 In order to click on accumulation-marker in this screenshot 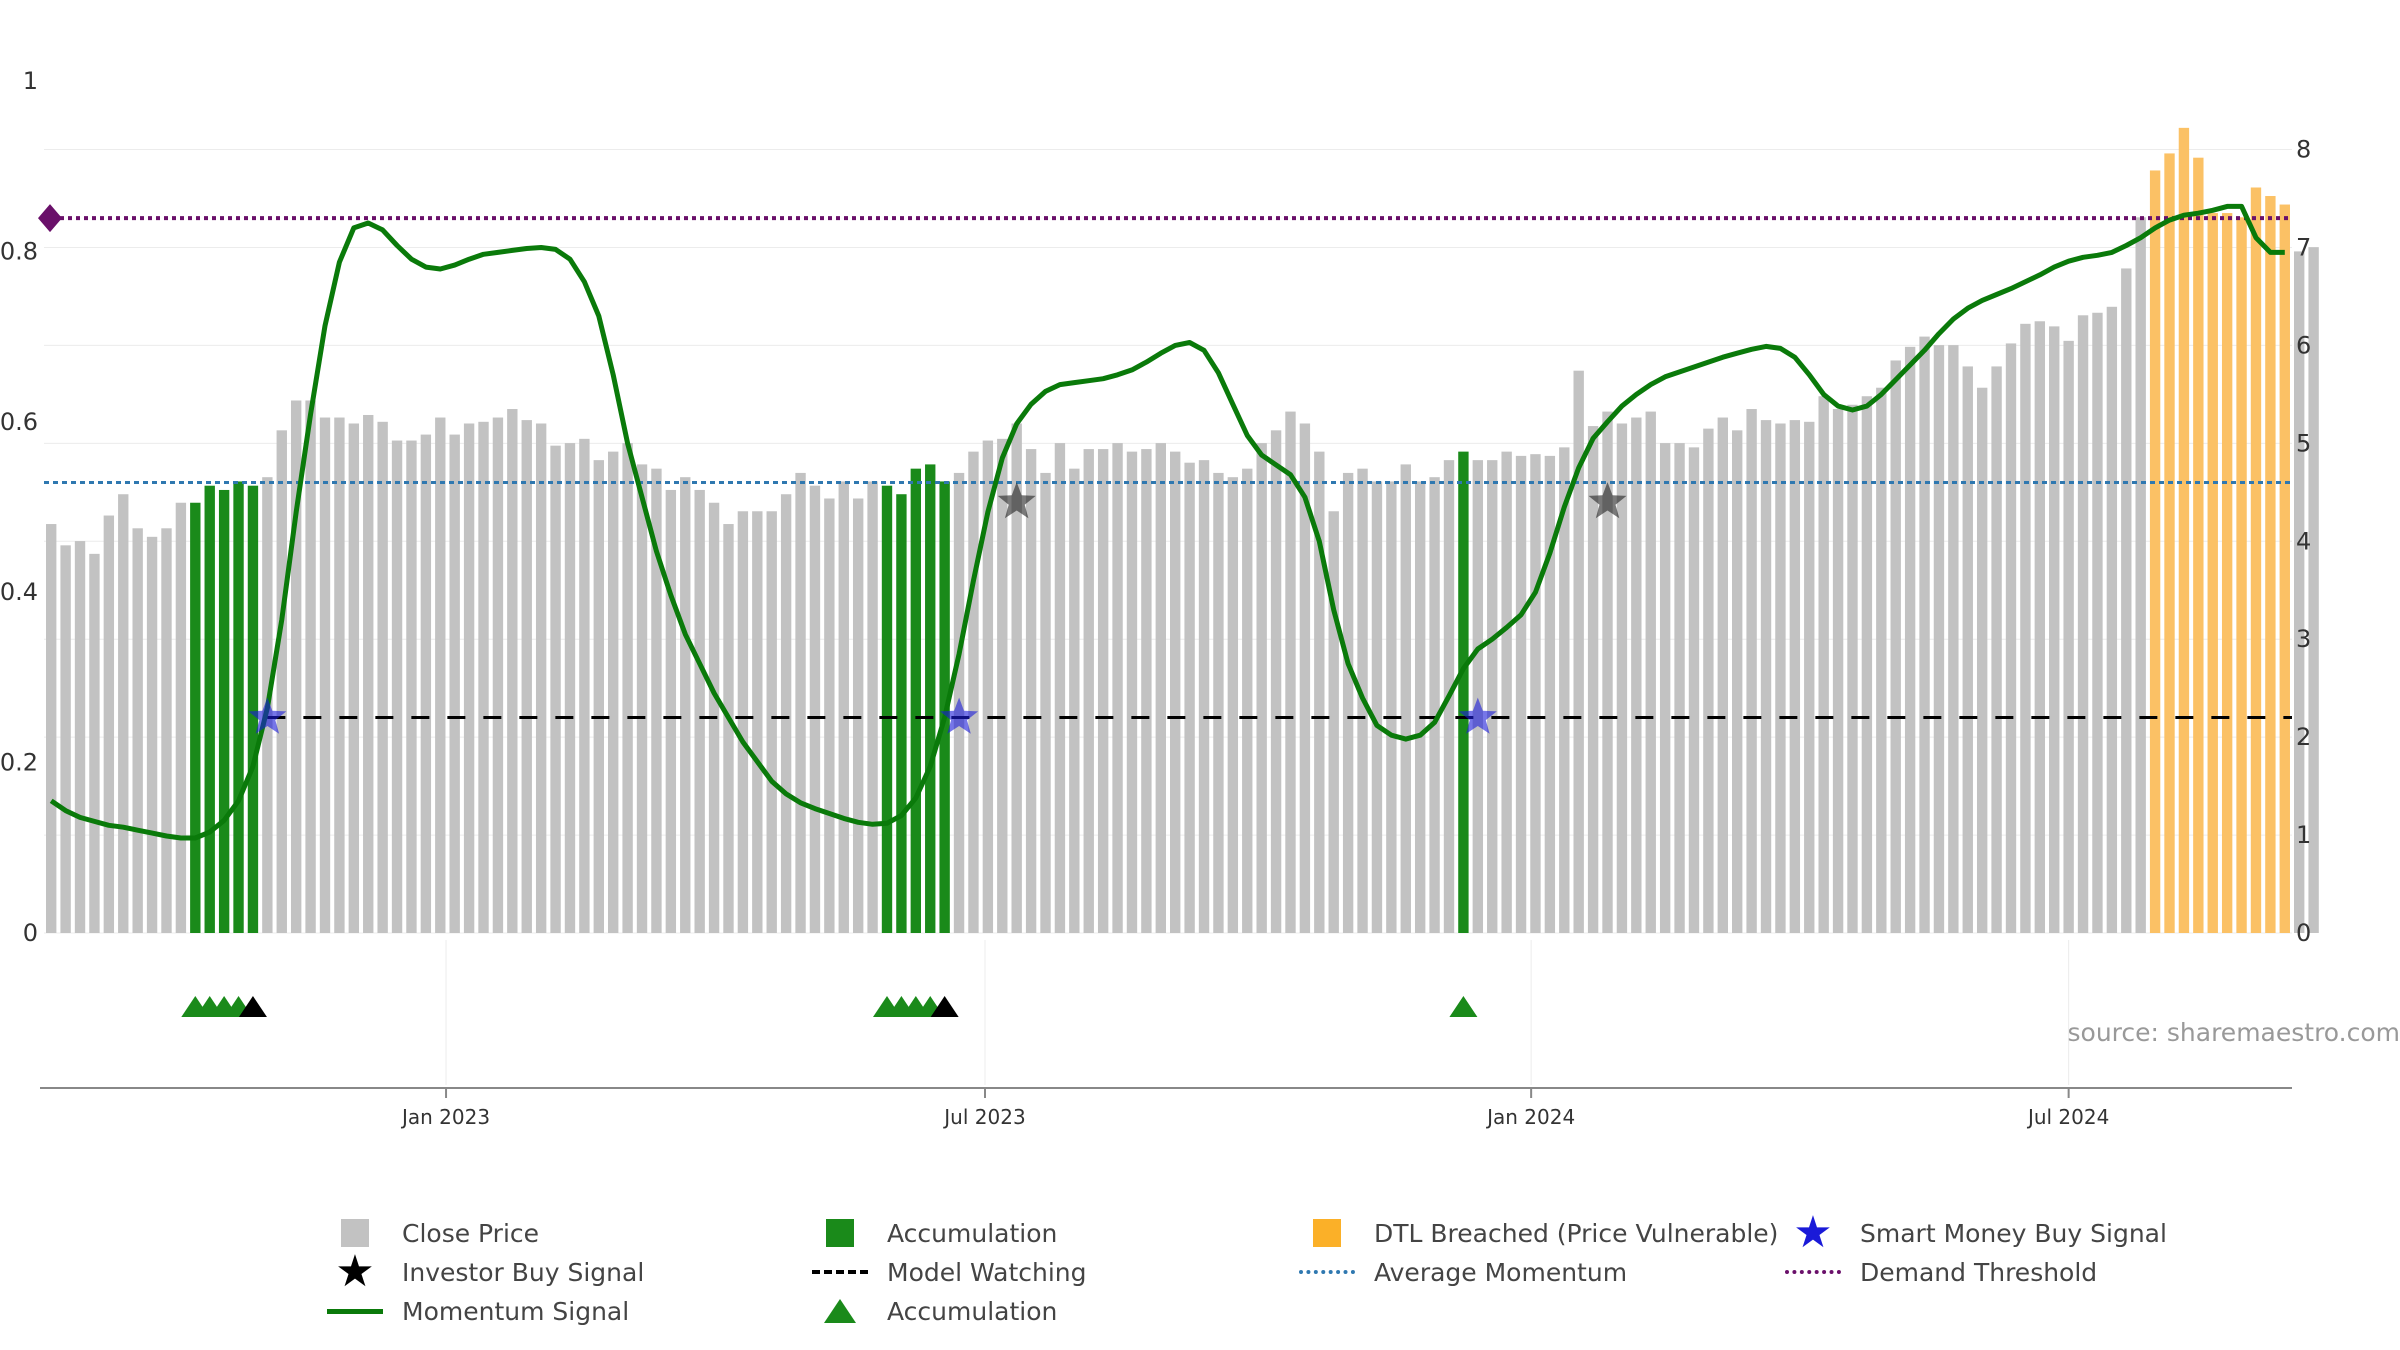, I will do `click(1463, 1006)`.